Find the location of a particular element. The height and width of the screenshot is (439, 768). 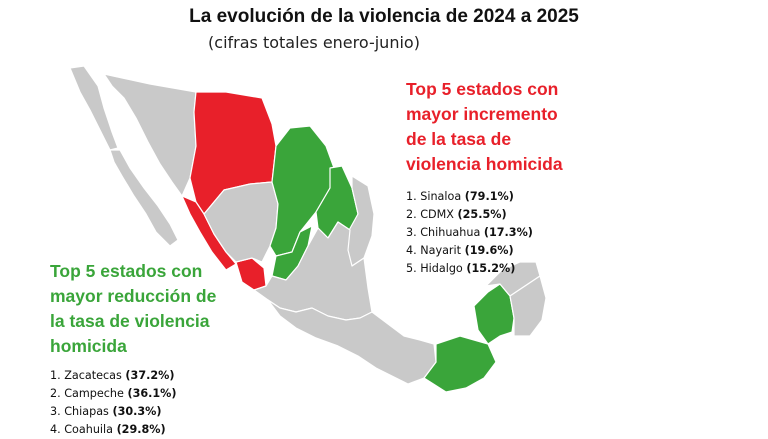

reduction-list-item: 4. Coahuila (29.8%) is located at coordinates (113, 430).